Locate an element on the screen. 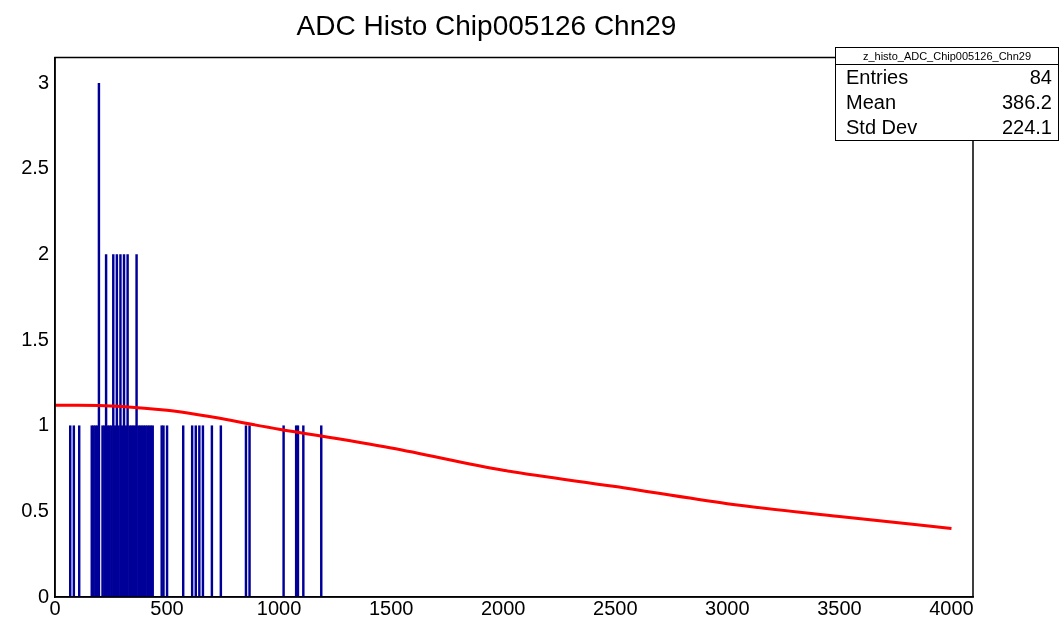  annotation: Mean is located at coordinates (871, 102).